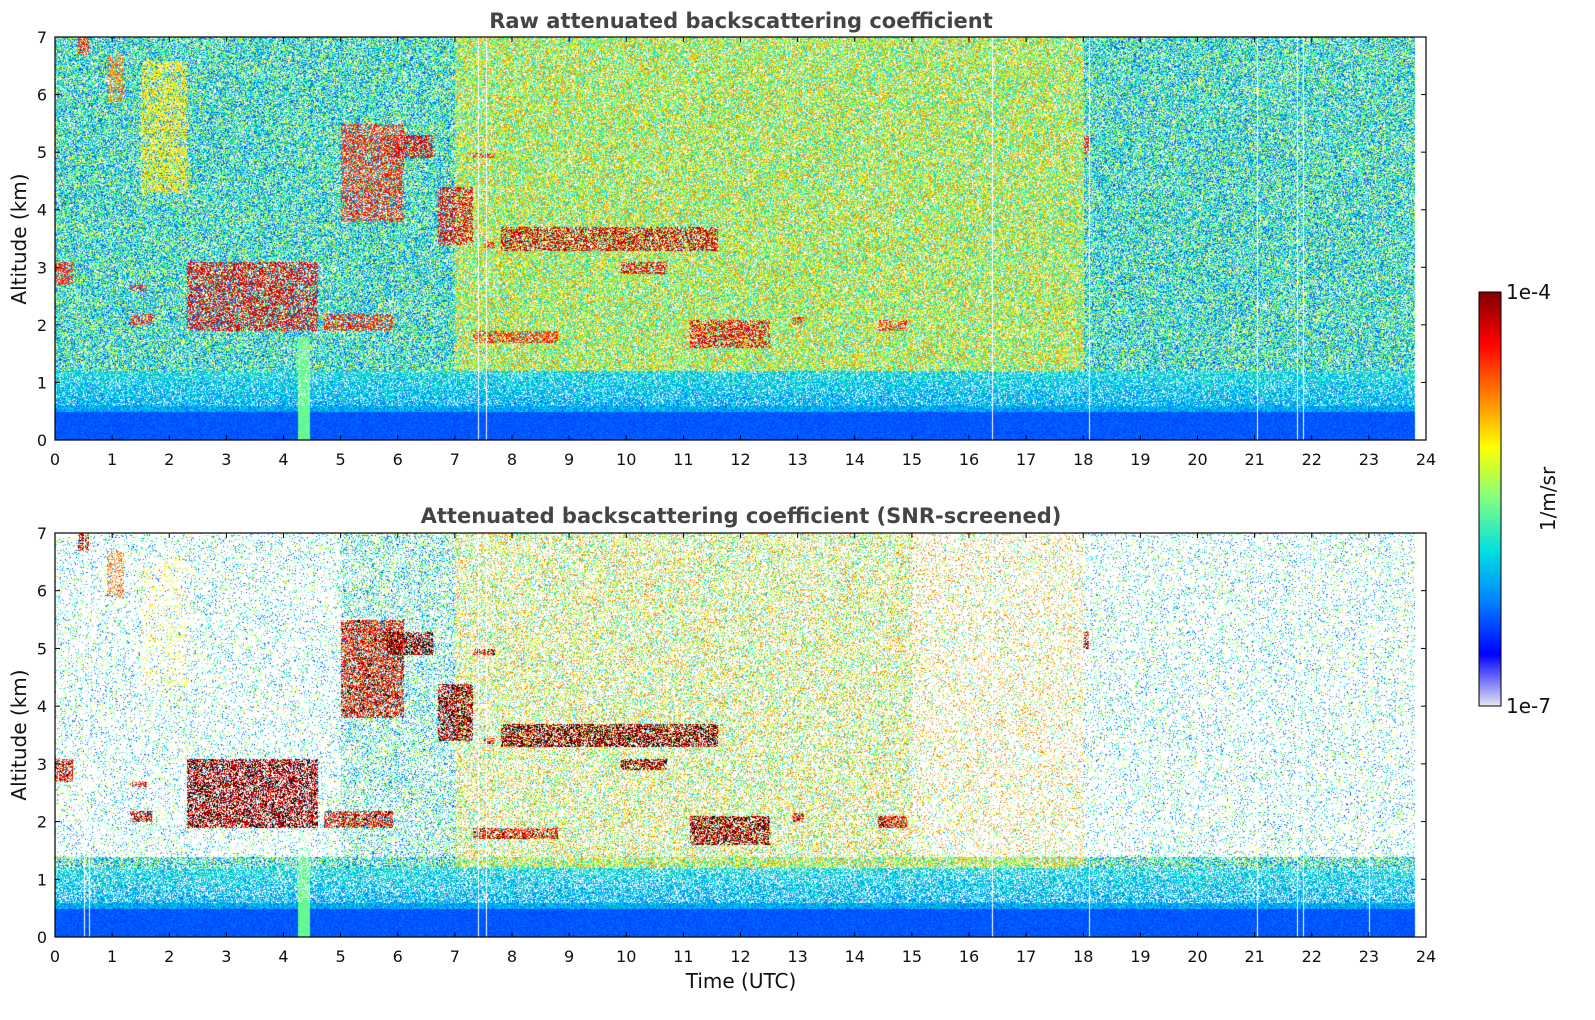 The height and width of the screenshot is (1020, 1595). Describe the element at coordinates (741, 981) in the screenshot. I see `x-axis-label: Time (UTC)` at that location.